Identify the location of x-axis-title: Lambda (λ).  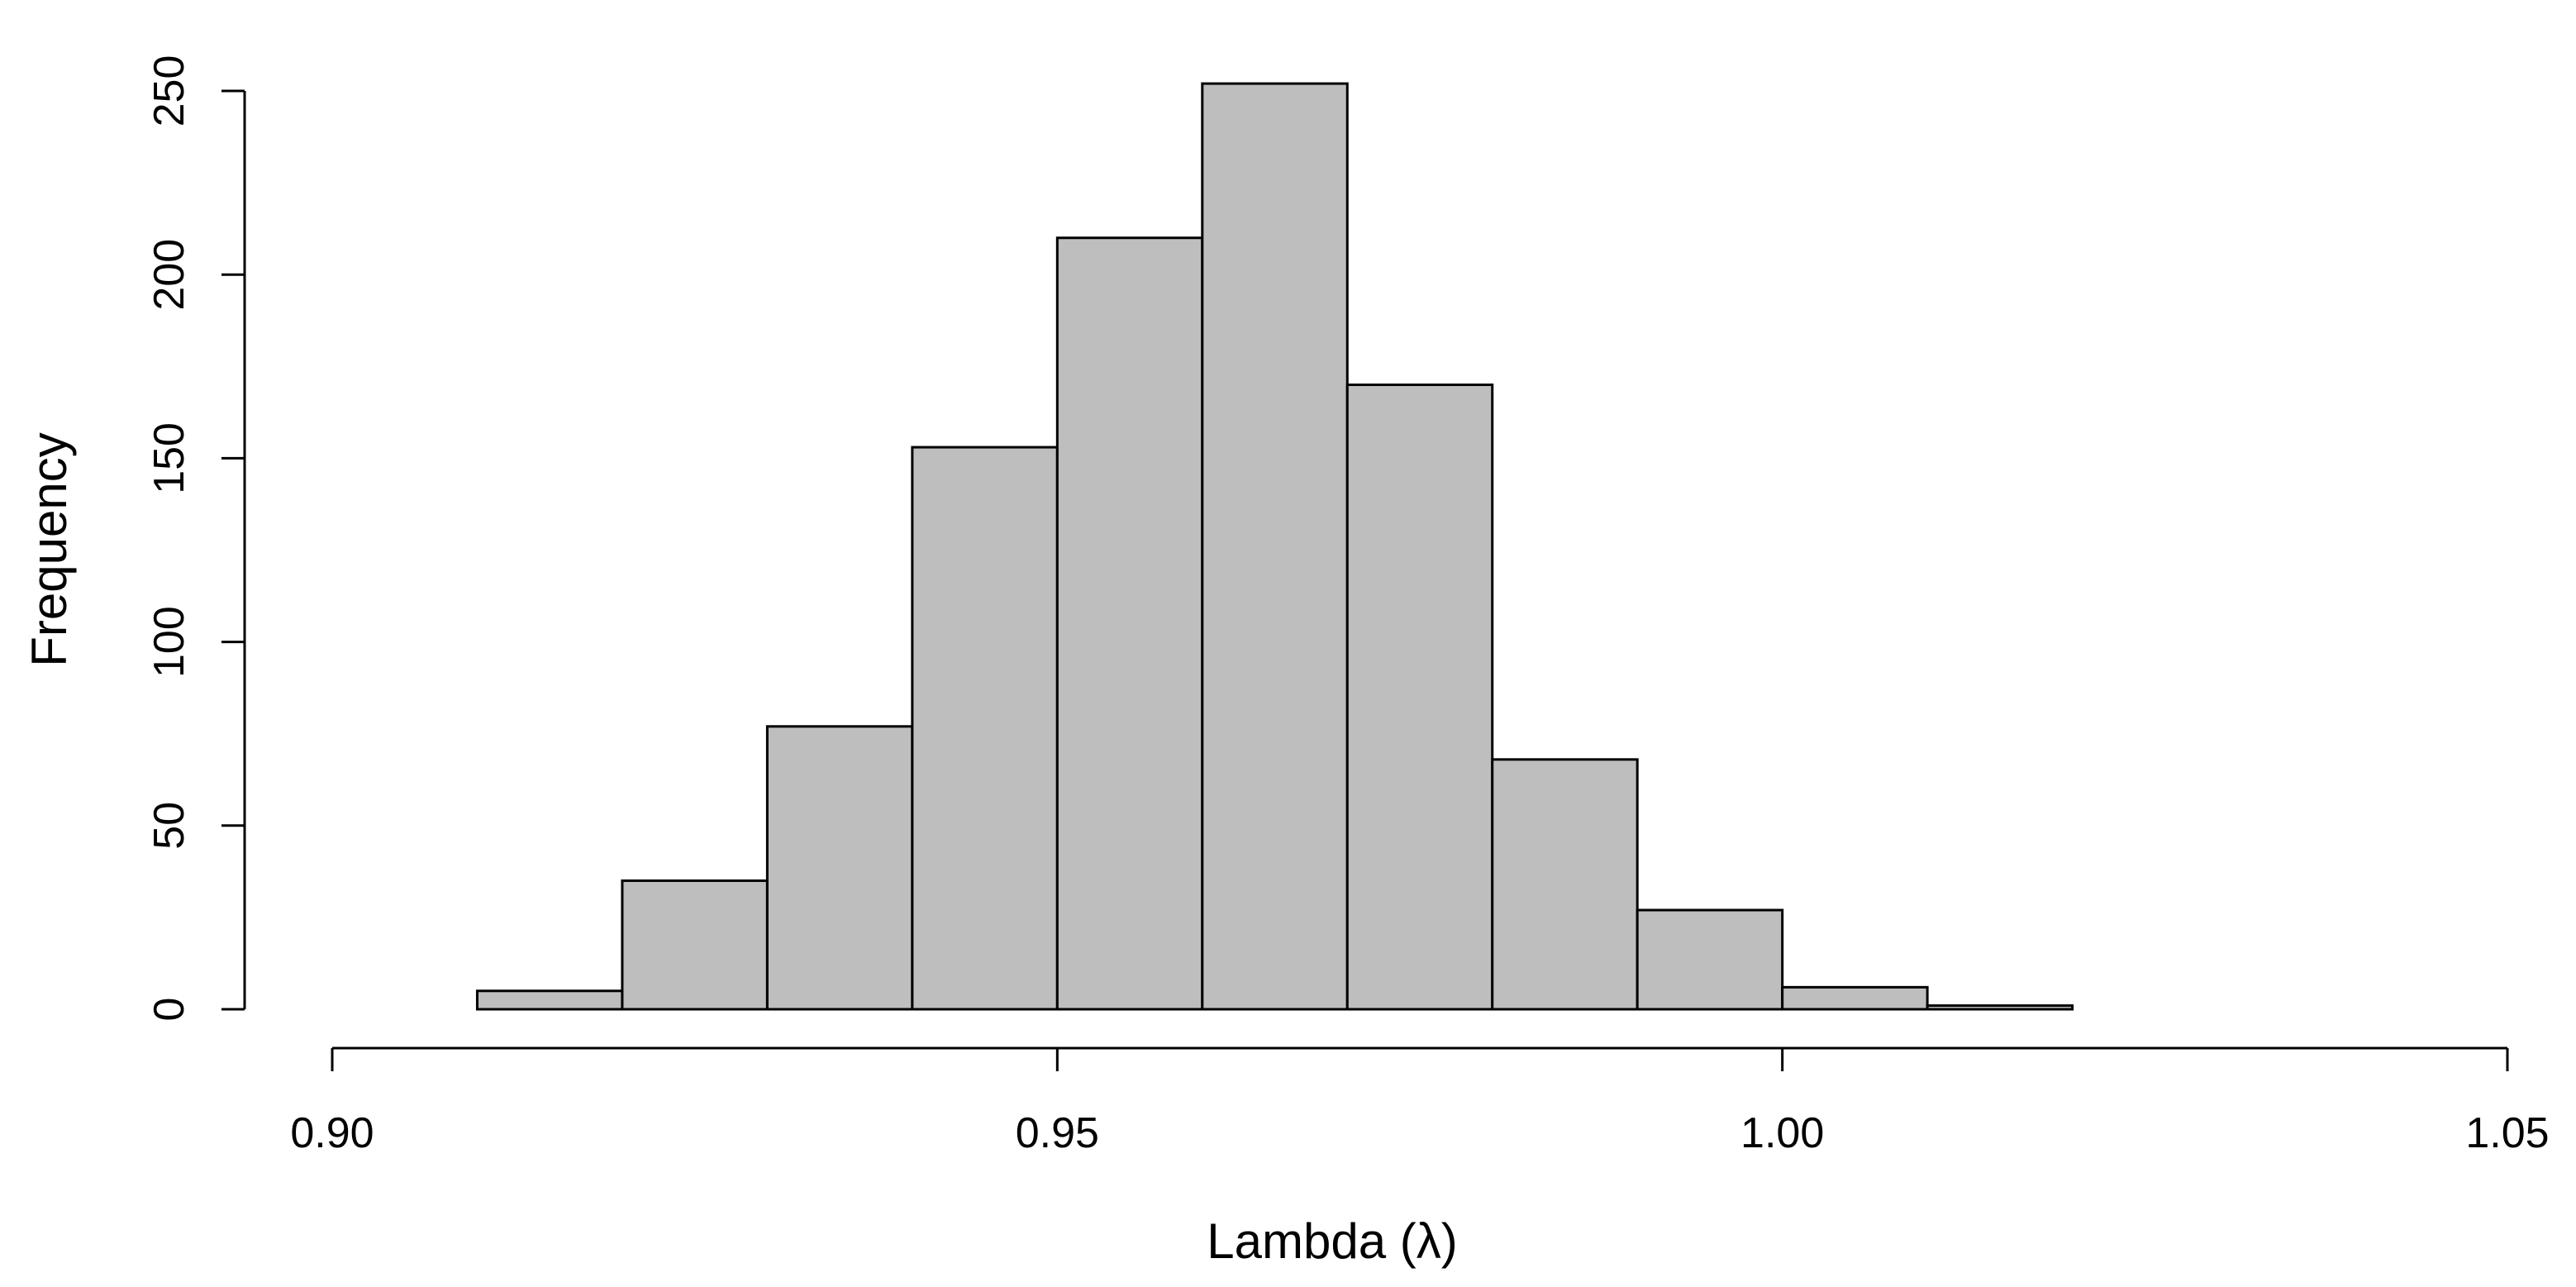
(1332, 1241).